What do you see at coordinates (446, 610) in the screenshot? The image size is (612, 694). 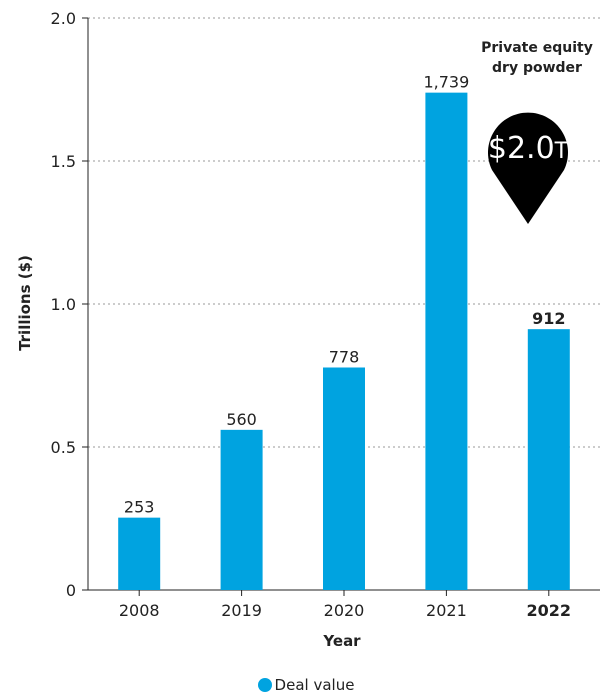 I see `x-tick-label: 2021` at bounding box center [446, 610].